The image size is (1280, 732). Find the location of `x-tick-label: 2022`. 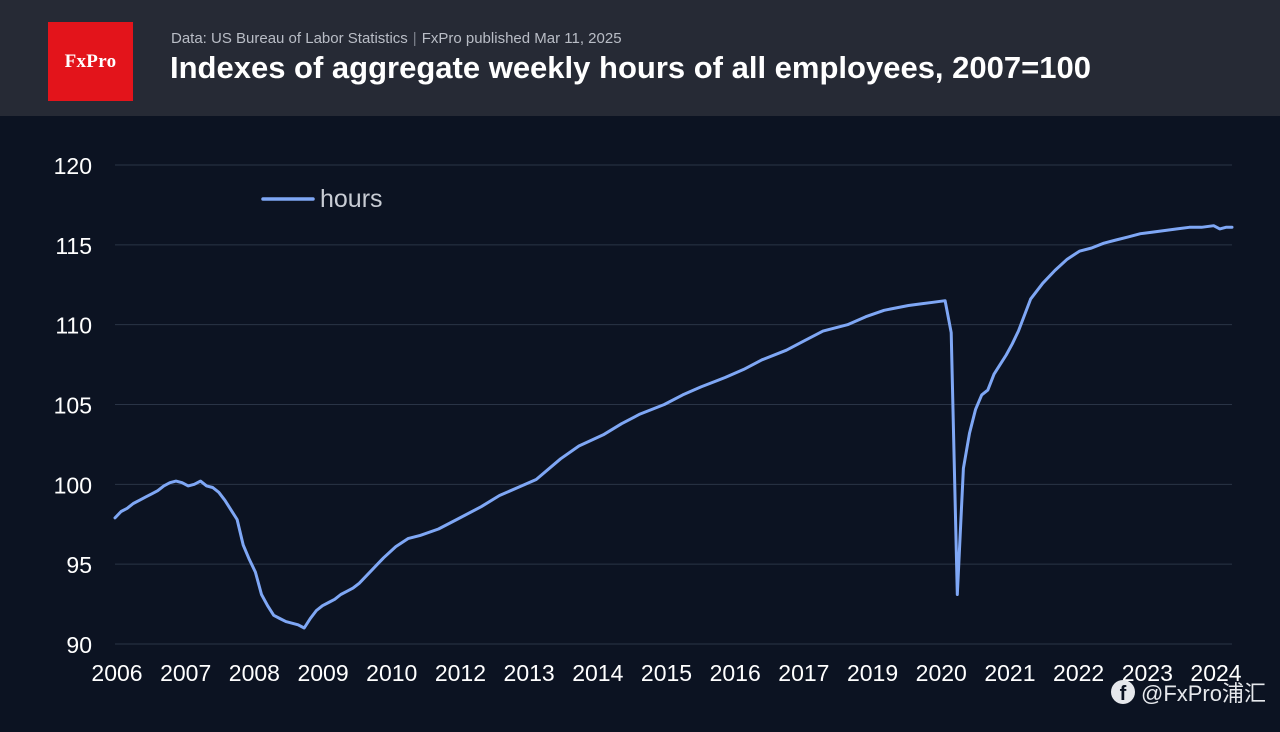

x-tick-label: 2022 is located at coordinates (1078, 673).